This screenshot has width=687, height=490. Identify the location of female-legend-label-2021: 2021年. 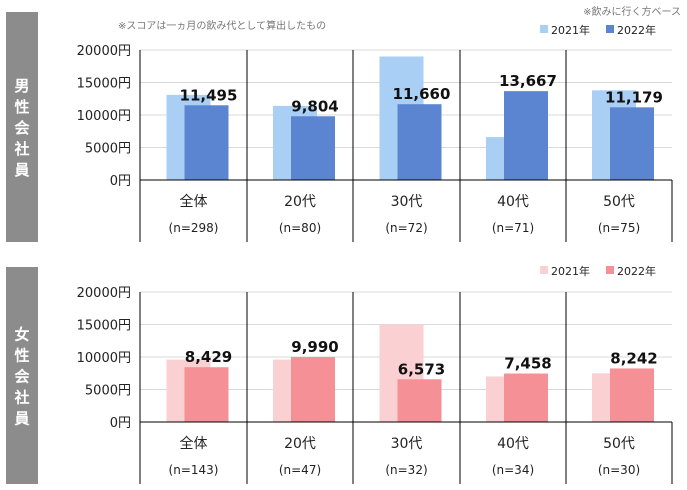
(570, 271).